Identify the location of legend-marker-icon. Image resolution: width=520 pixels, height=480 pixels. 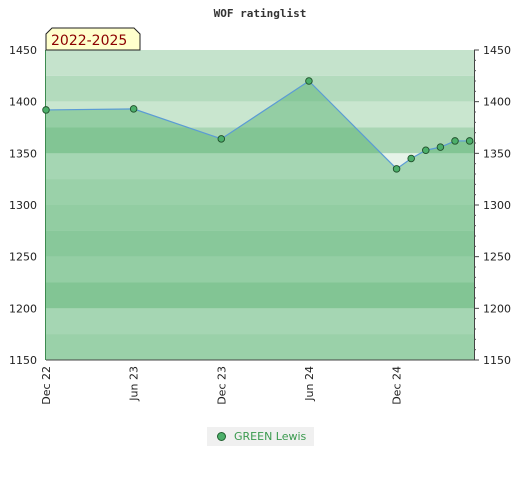
(221, 436).